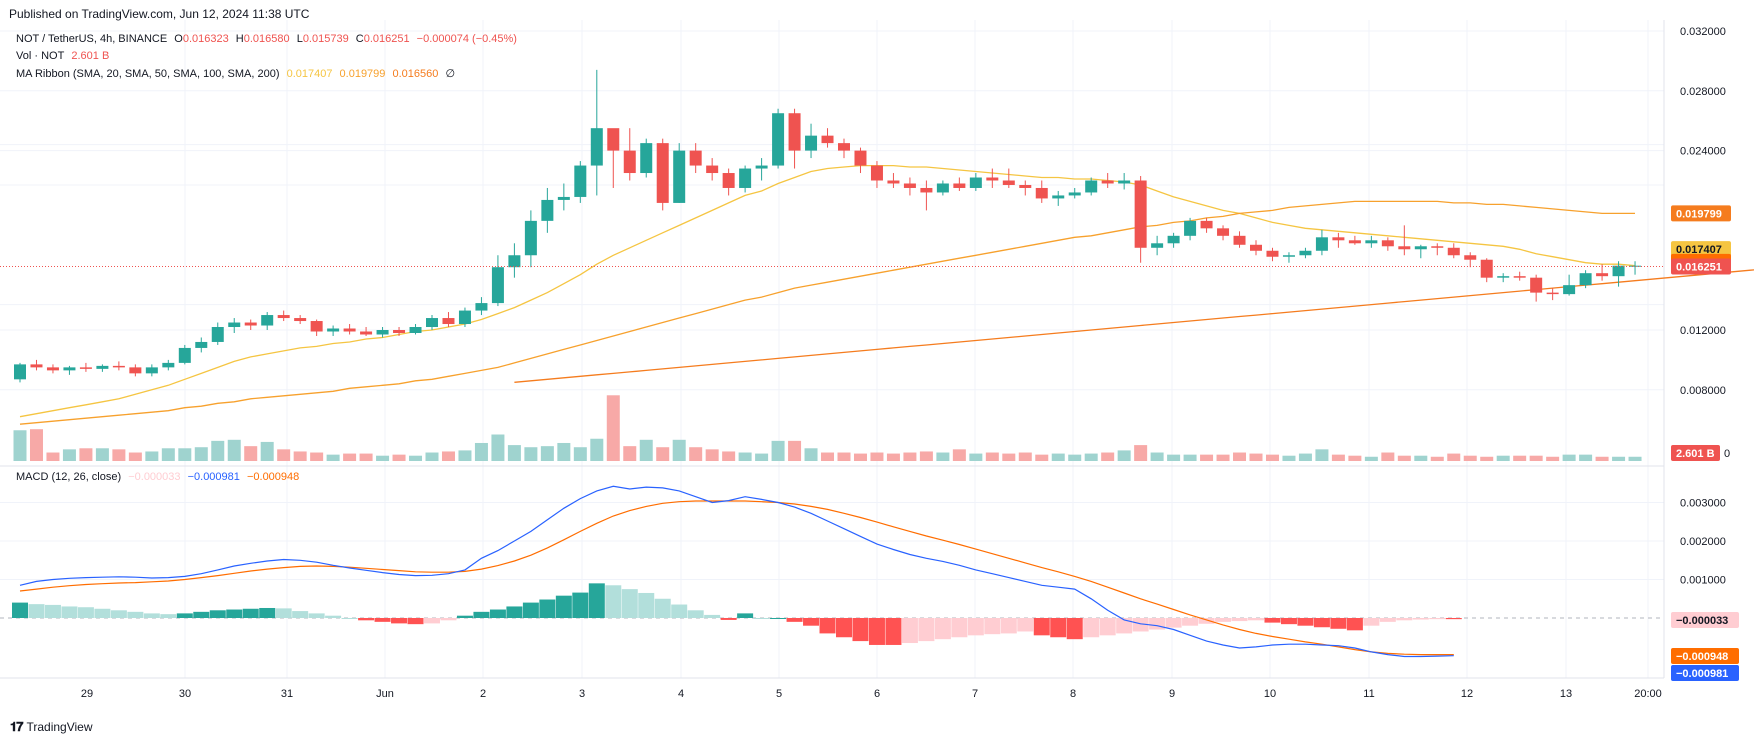 Image resolution: width=1754 pixels, height=743 pixels. What do you see at coordinates (1703, 152) in the screenshot?
I see `price-axis-label: 0.024000` at bounding box center [1703, 152].